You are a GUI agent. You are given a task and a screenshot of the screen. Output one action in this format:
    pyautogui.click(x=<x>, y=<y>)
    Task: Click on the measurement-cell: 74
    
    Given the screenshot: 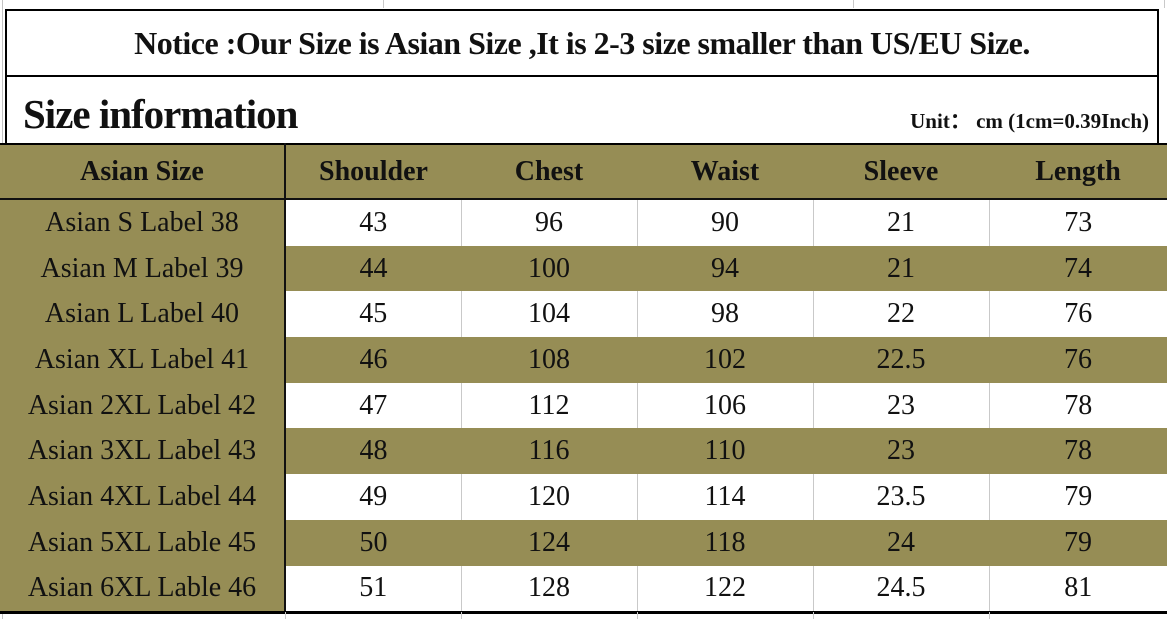 What is the action you would take?
    pyautogui.click(x=1078, y=268)
    